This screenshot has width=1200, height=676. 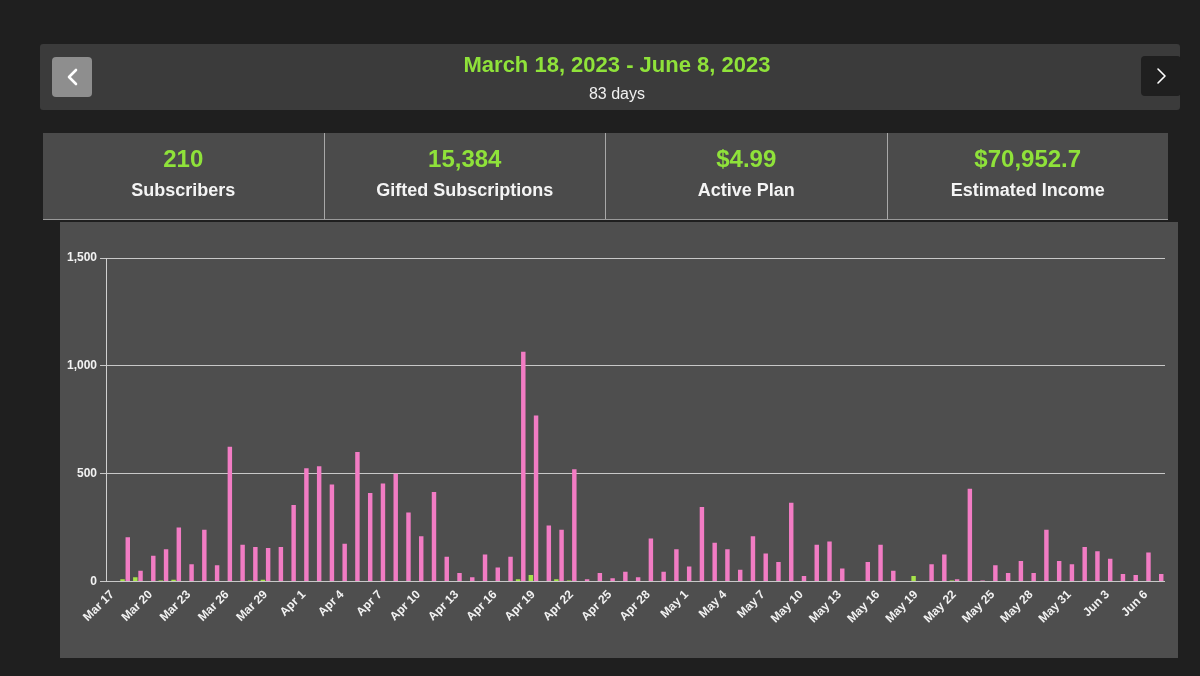 What do you see at coordinates (369, 602) in the screenshot?
I see `x-tick-label: Apr 7` at bounding box center [369, 602].